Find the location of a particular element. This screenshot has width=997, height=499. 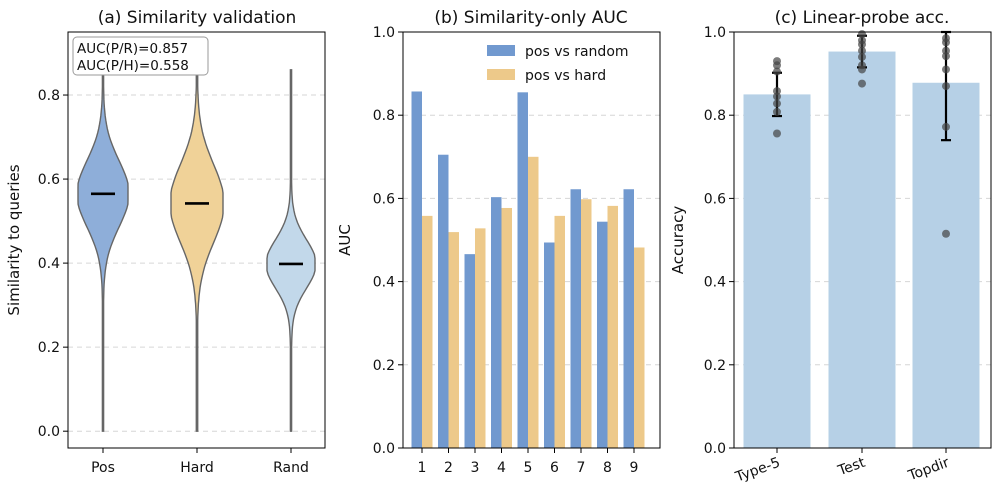

violin-rand is located at coordinates (291, 250).